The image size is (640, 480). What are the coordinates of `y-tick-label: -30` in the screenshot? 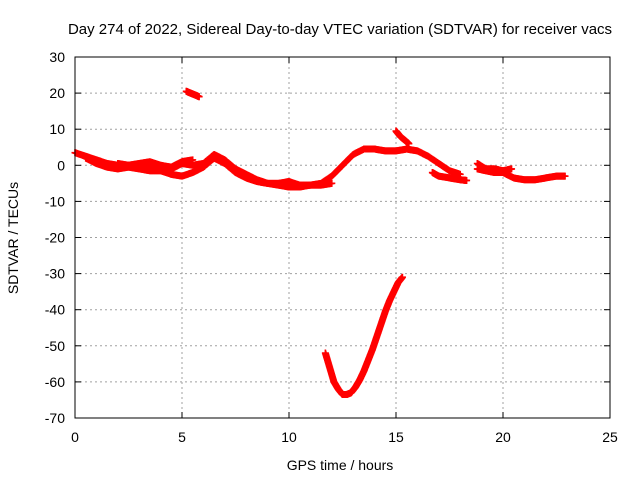 It's located at (55, 274).